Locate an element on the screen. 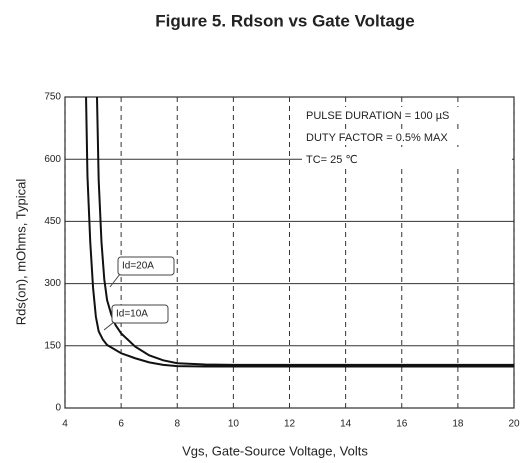 This screenshot has height=463, width=526. x-tick-label: 12 is located at coordinates (290, 424).